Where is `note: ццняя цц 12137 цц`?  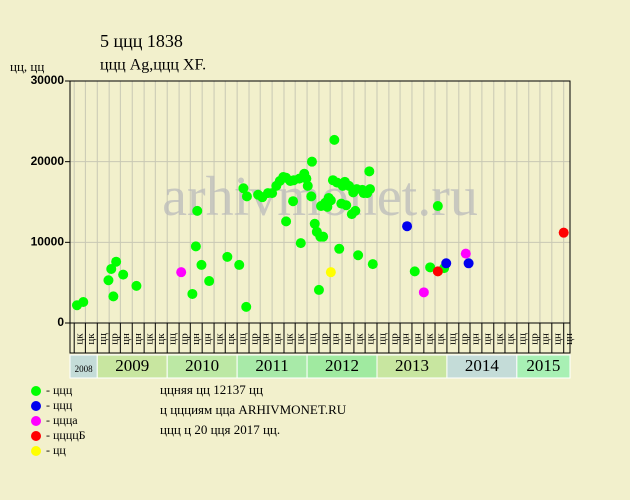 note: ццняя цц 12137 цц is located at coordinates (211, 389).